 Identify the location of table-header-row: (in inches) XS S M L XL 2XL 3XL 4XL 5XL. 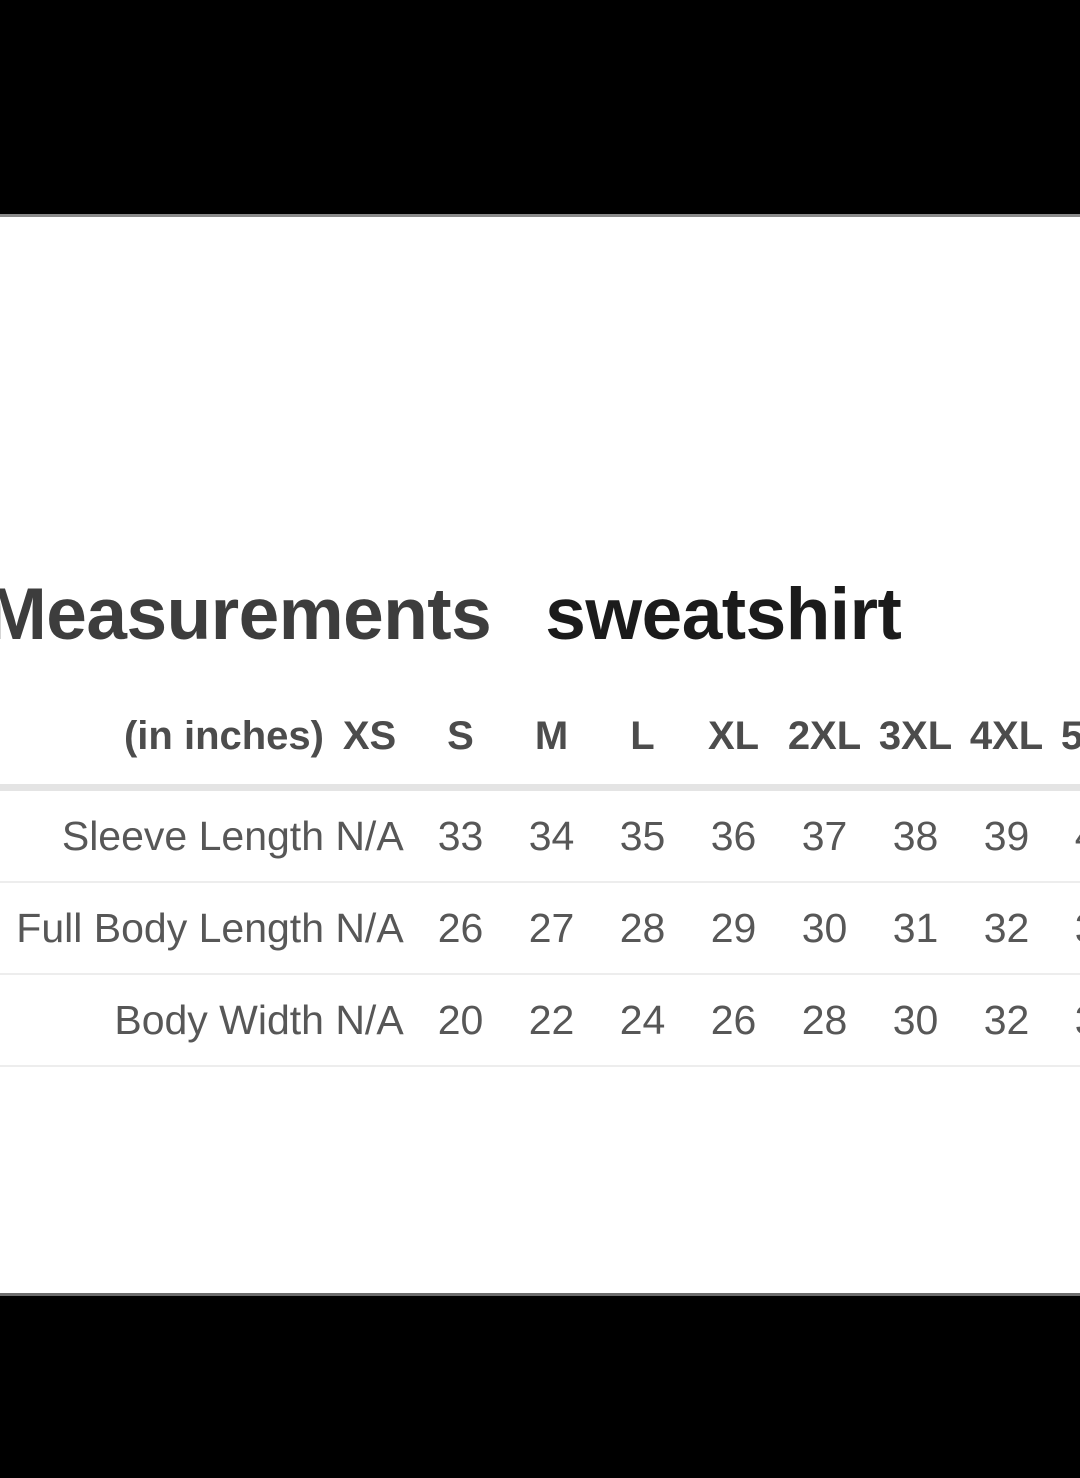
(540, 739).